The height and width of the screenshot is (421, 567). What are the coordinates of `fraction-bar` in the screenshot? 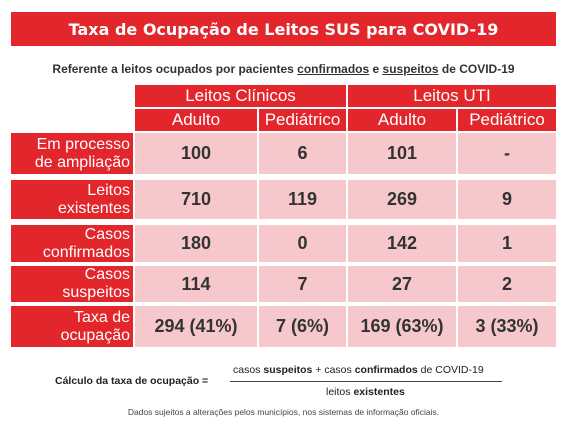 It's located at (366, 381).